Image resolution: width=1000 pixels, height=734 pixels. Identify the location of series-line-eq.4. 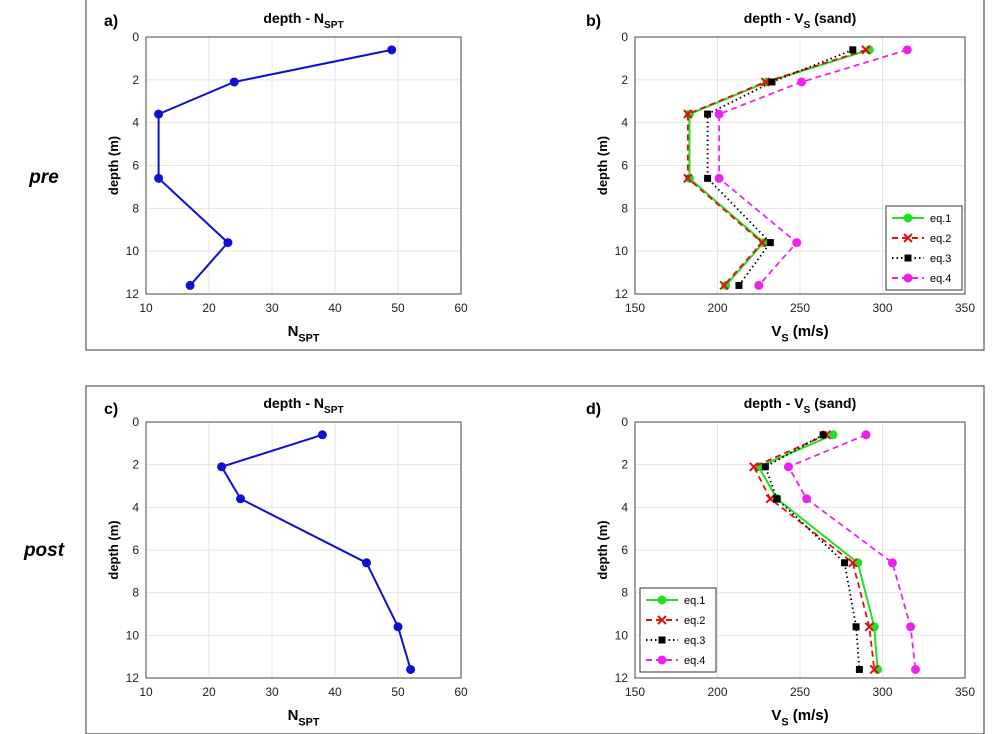
(813, 167).